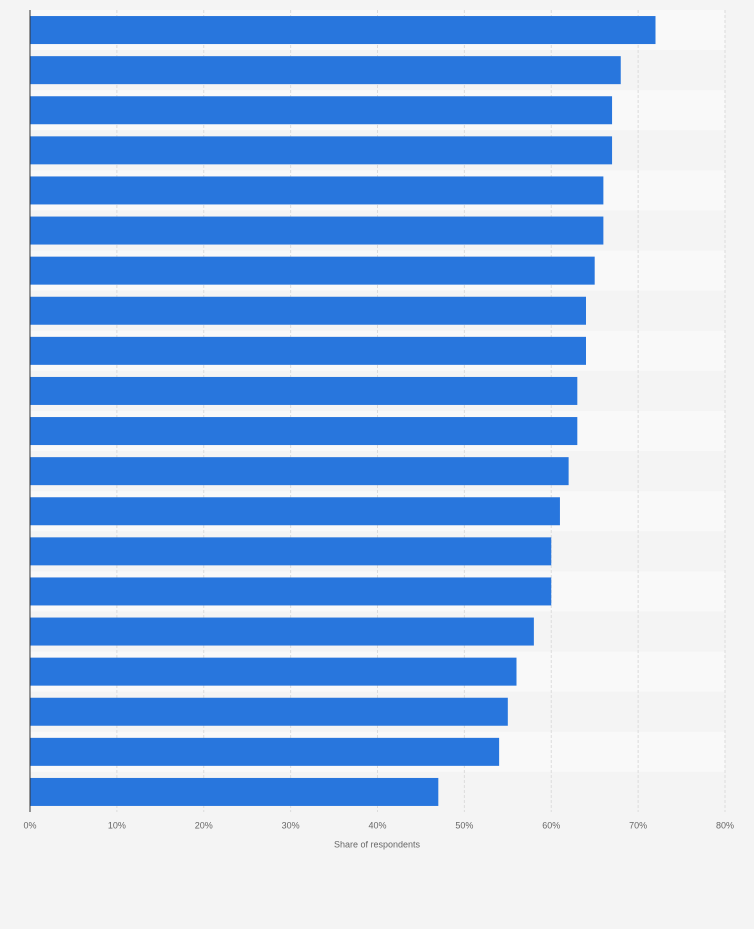 Image resolution: width=754 pixels, height=929 pixels. Describe the element at coordinates (551, 825) in the screenshot. I see `x-tick-label: 60%` at that location.